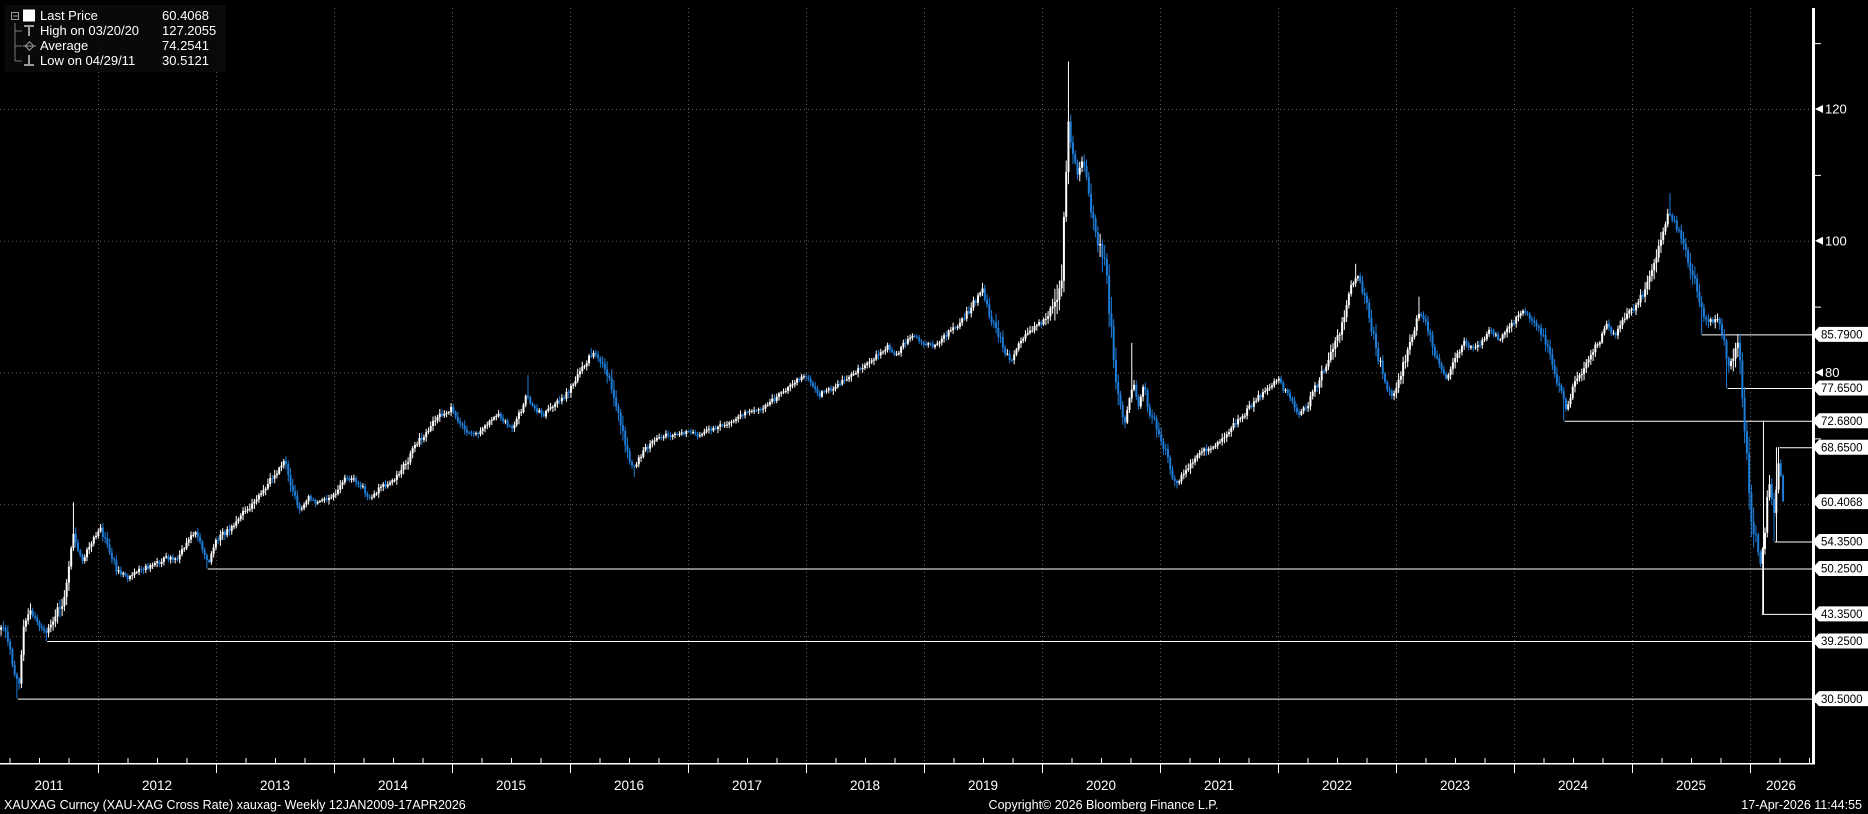  What do you see at coordinates (983, 785) in the screenshot?
I see `year-label: 2019` at bounding box center [983, 785].